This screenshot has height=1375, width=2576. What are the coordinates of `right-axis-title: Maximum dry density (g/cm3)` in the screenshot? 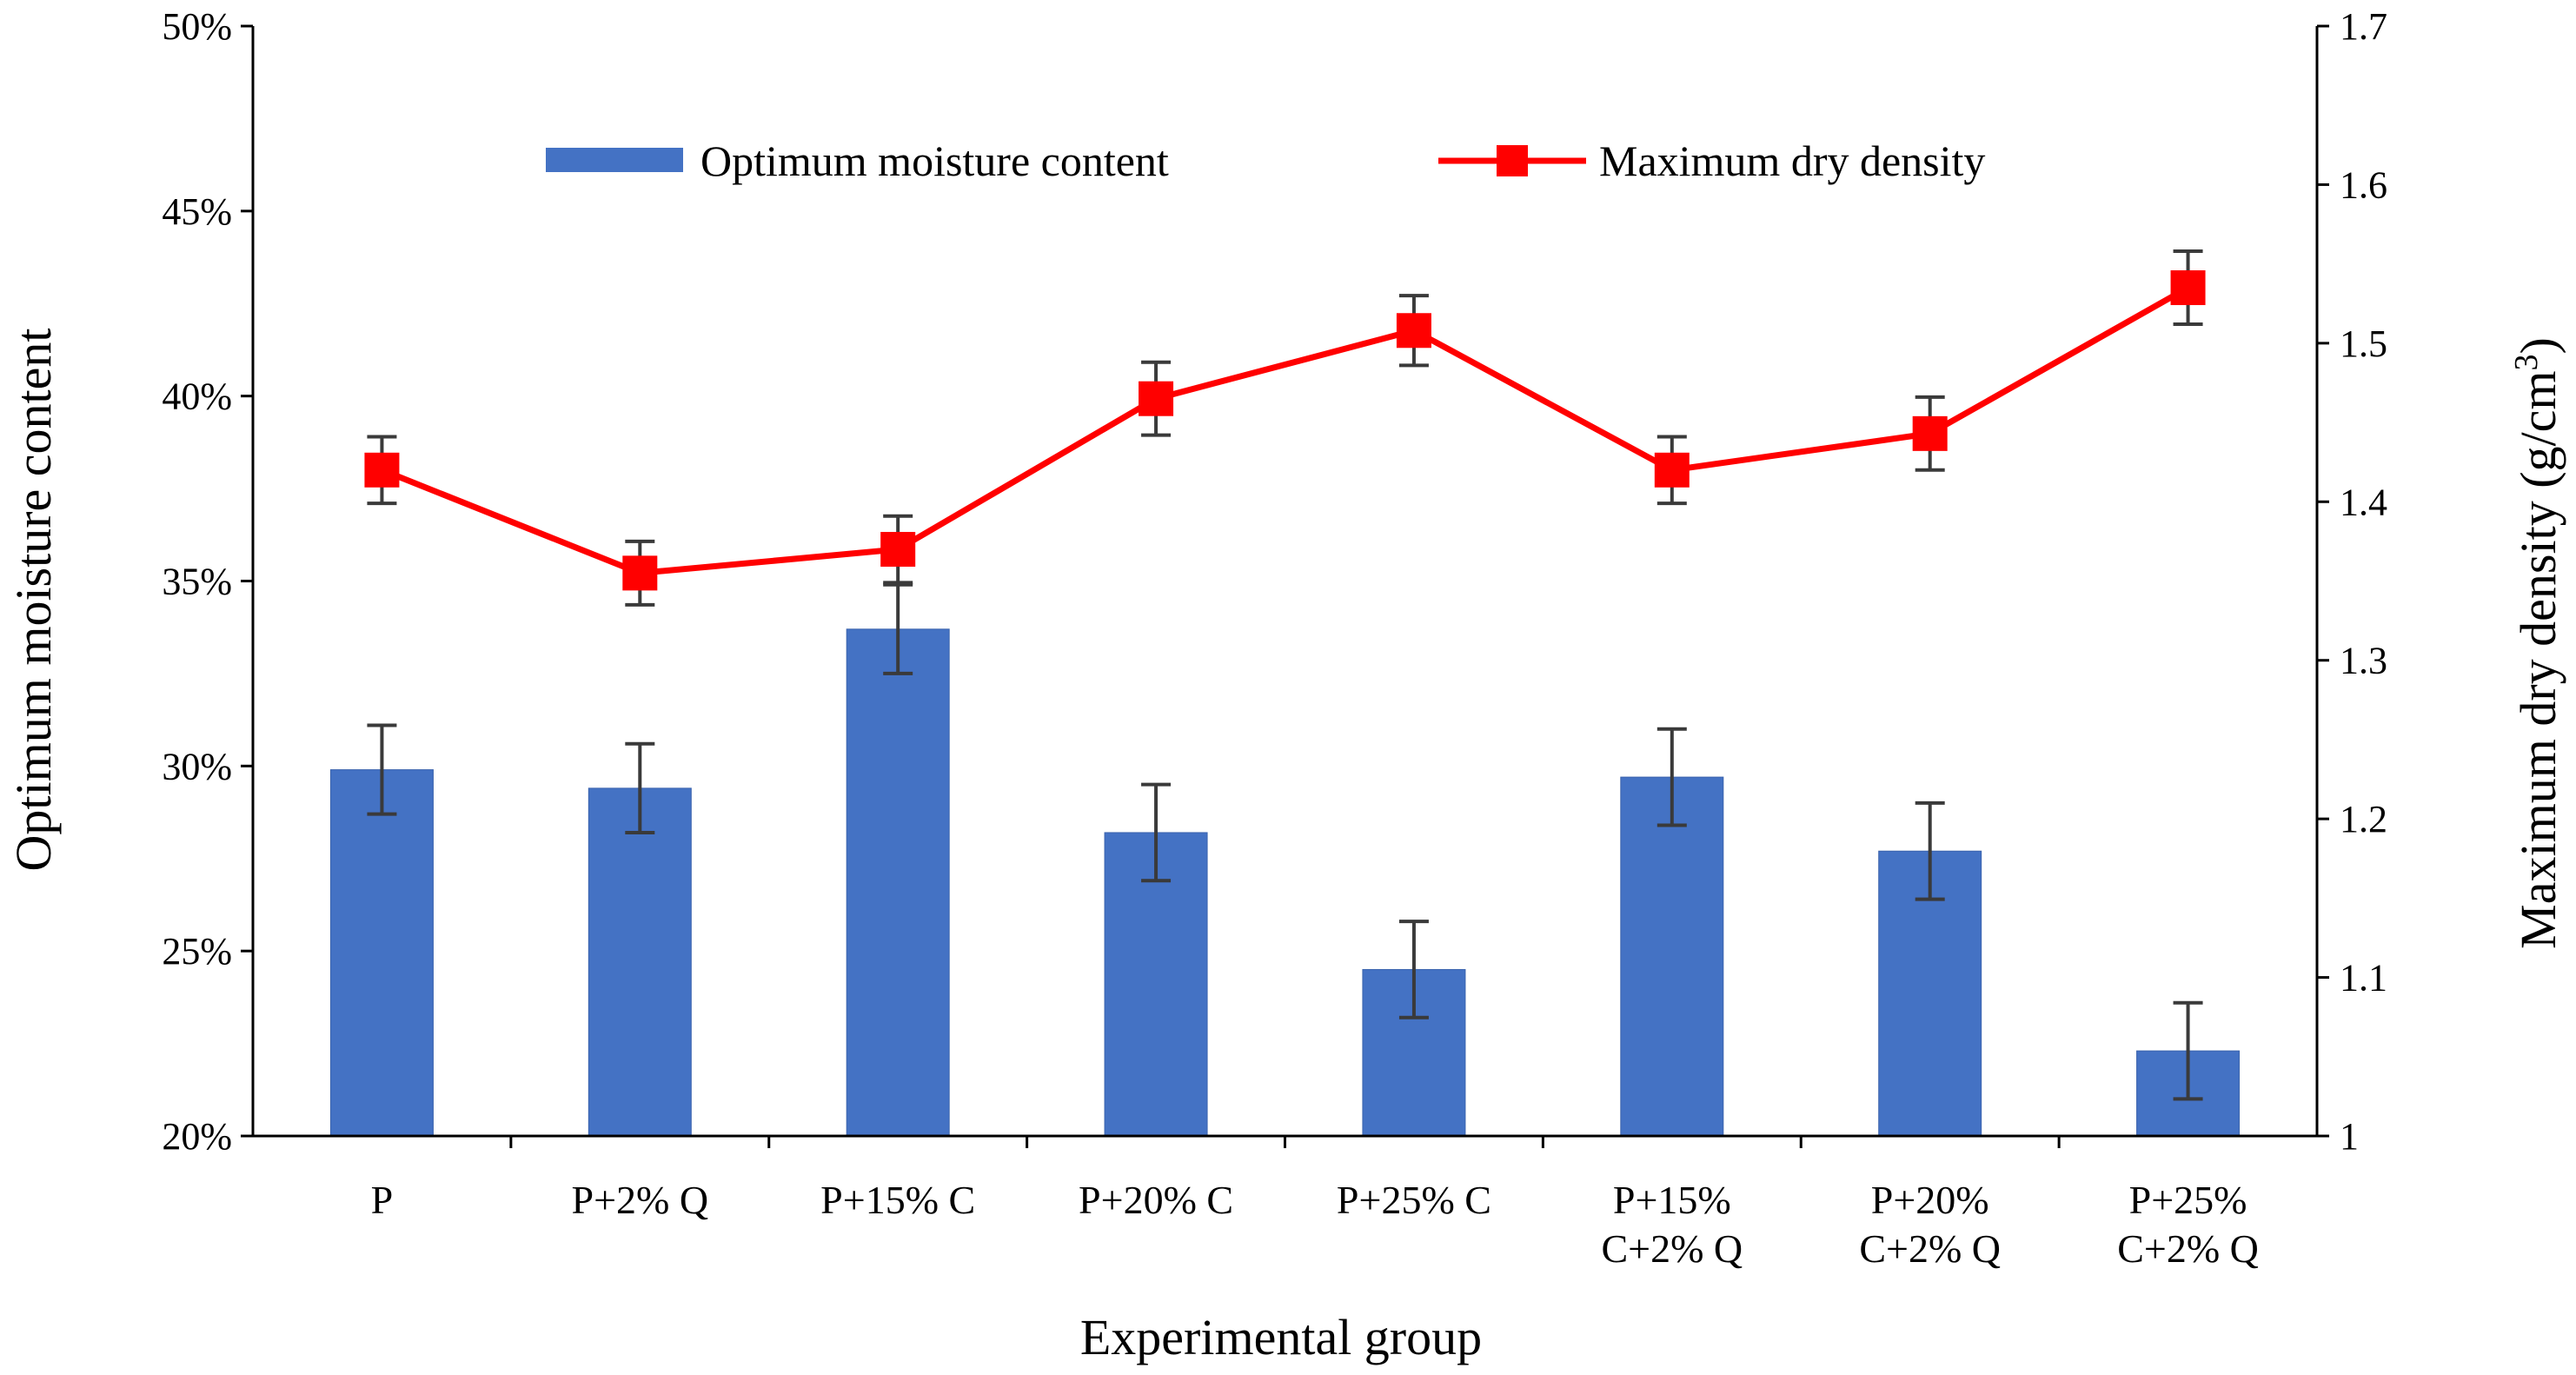 It's located at (2537, 643).